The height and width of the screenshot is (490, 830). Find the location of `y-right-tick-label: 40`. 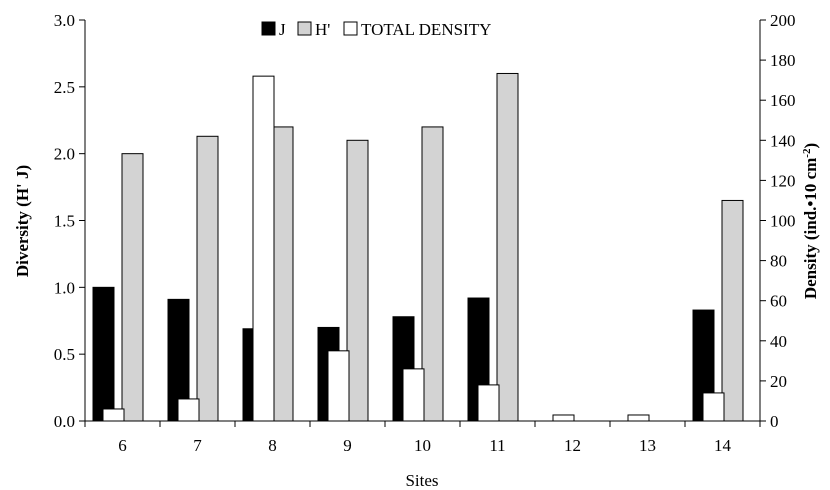

y-right-tick-label: 40 is located at coordinates (778, 341).